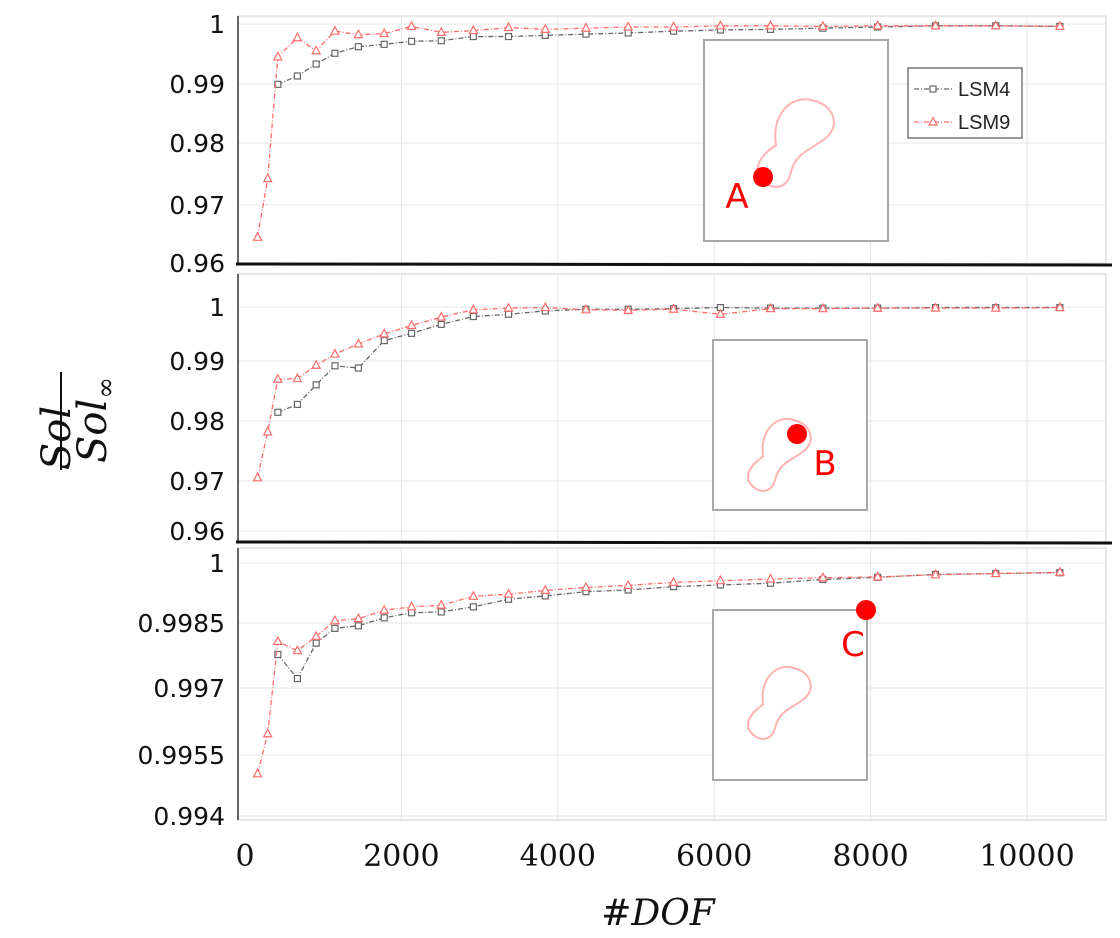  Describe the element at coordinates (984, 123) in the screenshot. I see `legend-label-lsm9: LSM9` at that location.